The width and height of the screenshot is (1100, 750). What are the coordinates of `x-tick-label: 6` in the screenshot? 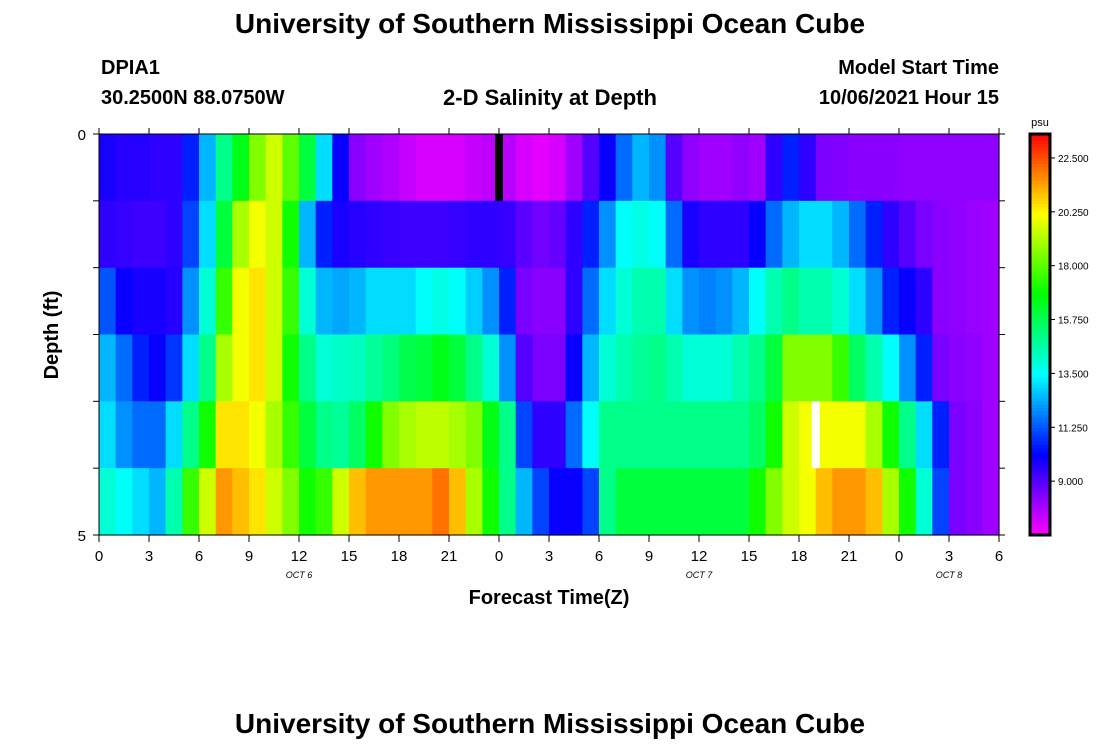 It's located at (999, 556).